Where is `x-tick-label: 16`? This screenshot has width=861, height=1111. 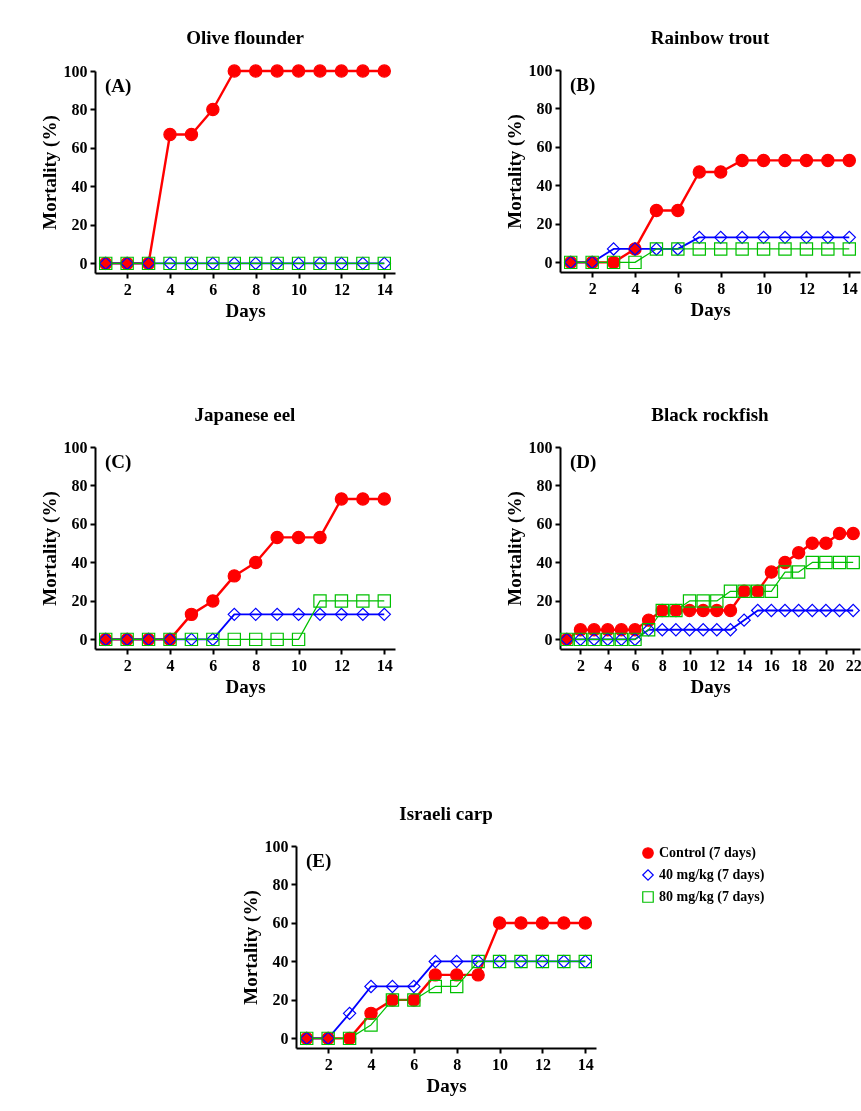
x-tick-label: 16 is located at coordinates (771, 665).